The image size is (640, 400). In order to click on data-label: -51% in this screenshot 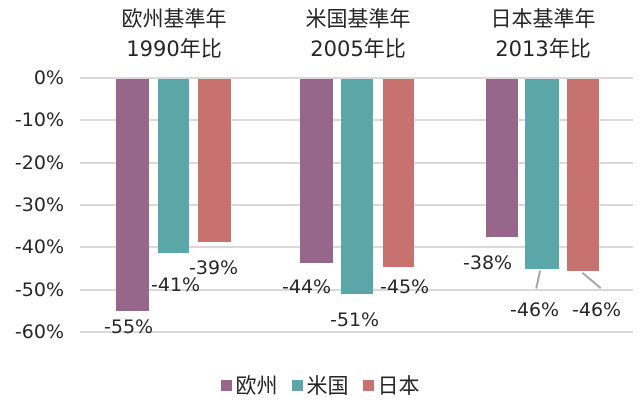, I will do `click(355, 320)`.